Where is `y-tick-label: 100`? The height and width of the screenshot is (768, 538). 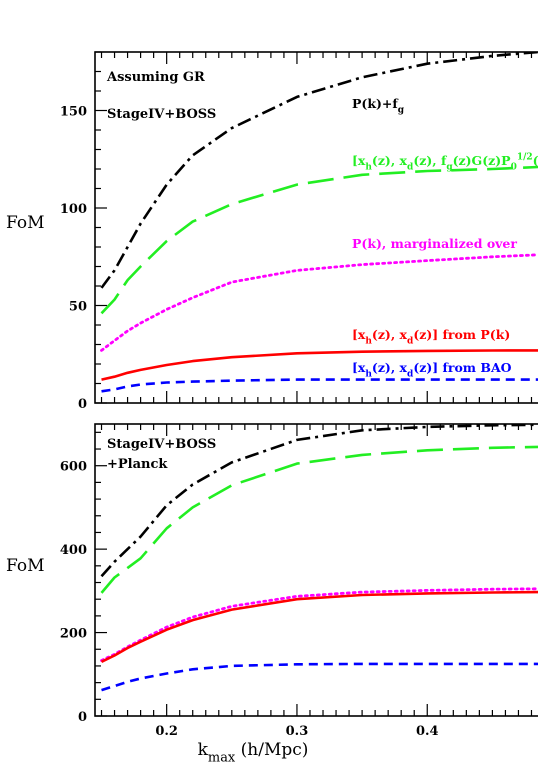 y-tick-label: 100 is located at coordinates (73, 209).